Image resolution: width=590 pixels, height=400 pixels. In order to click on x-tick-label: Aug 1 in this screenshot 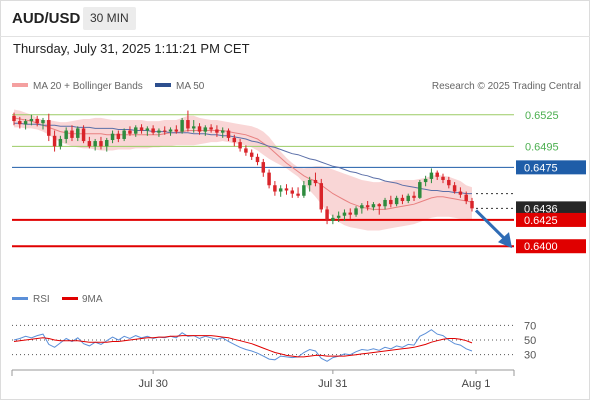, I will do `click(476, 384)`.